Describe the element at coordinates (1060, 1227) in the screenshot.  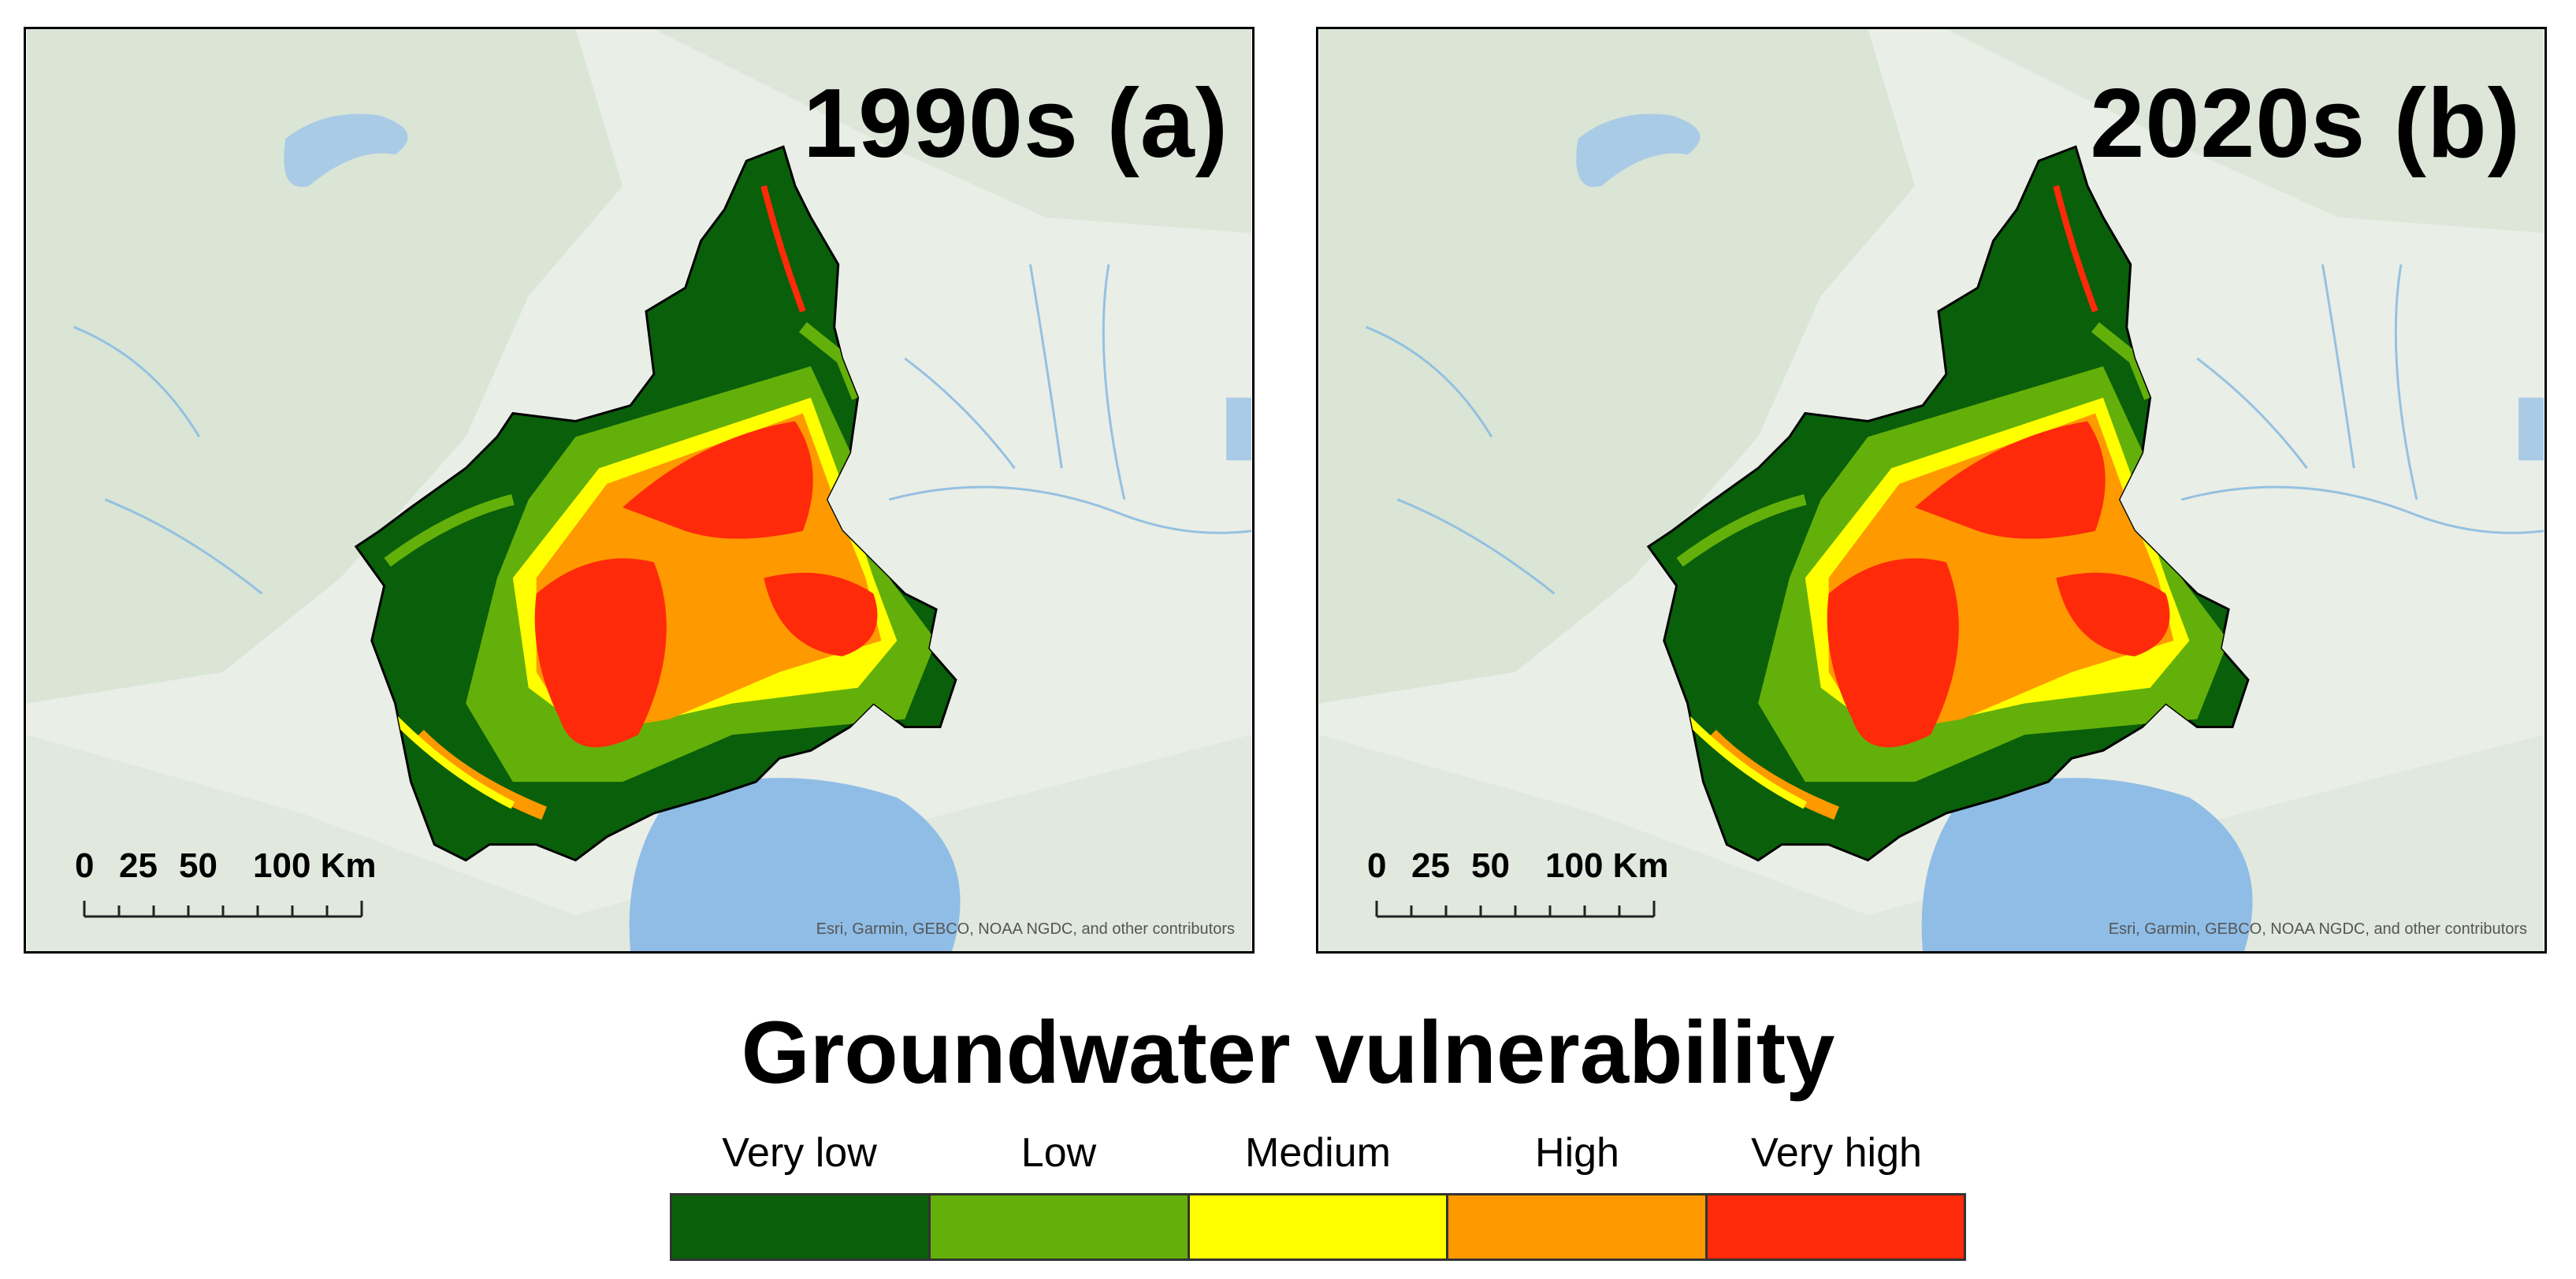
I see `legend-swatch-low` at that location.